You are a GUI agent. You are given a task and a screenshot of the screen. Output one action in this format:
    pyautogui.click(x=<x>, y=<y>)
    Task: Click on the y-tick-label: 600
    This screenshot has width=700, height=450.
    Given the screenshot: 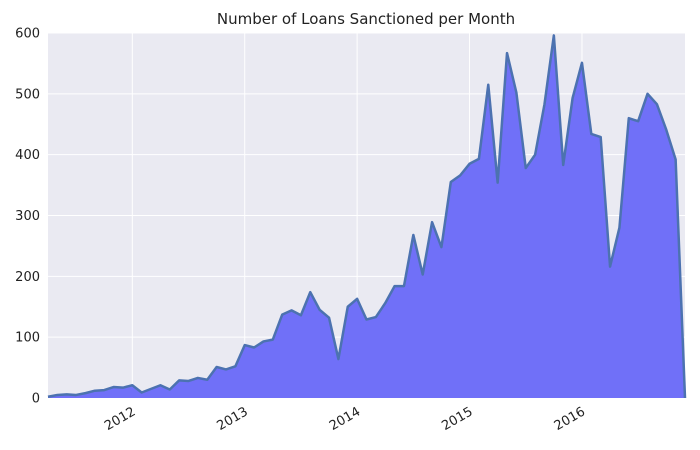 What is the action you would take?
    pyautogui.click(x=27, y=34)
    